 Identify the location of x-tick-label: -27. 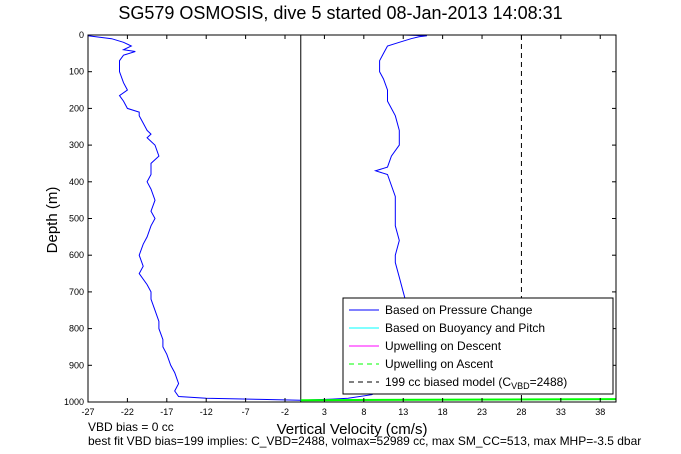
(87, 412).